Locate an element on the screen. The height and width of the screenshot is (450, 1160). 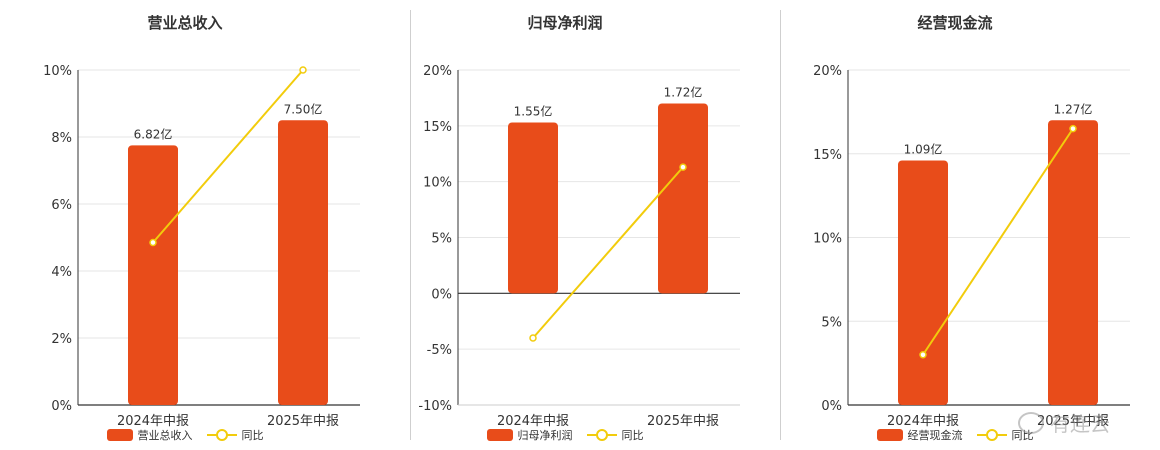
legend-label: 归母净利润 is located at coordinates (545, 435).